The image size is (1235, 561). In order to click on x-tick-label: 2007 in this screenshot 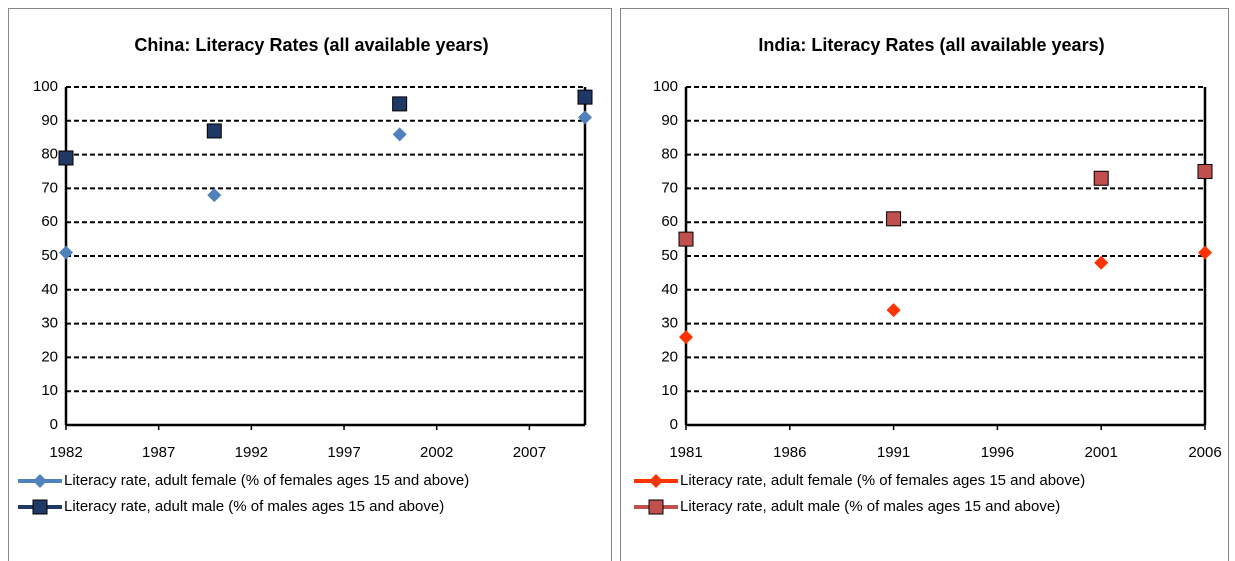, I will do `click(529, 452)`.